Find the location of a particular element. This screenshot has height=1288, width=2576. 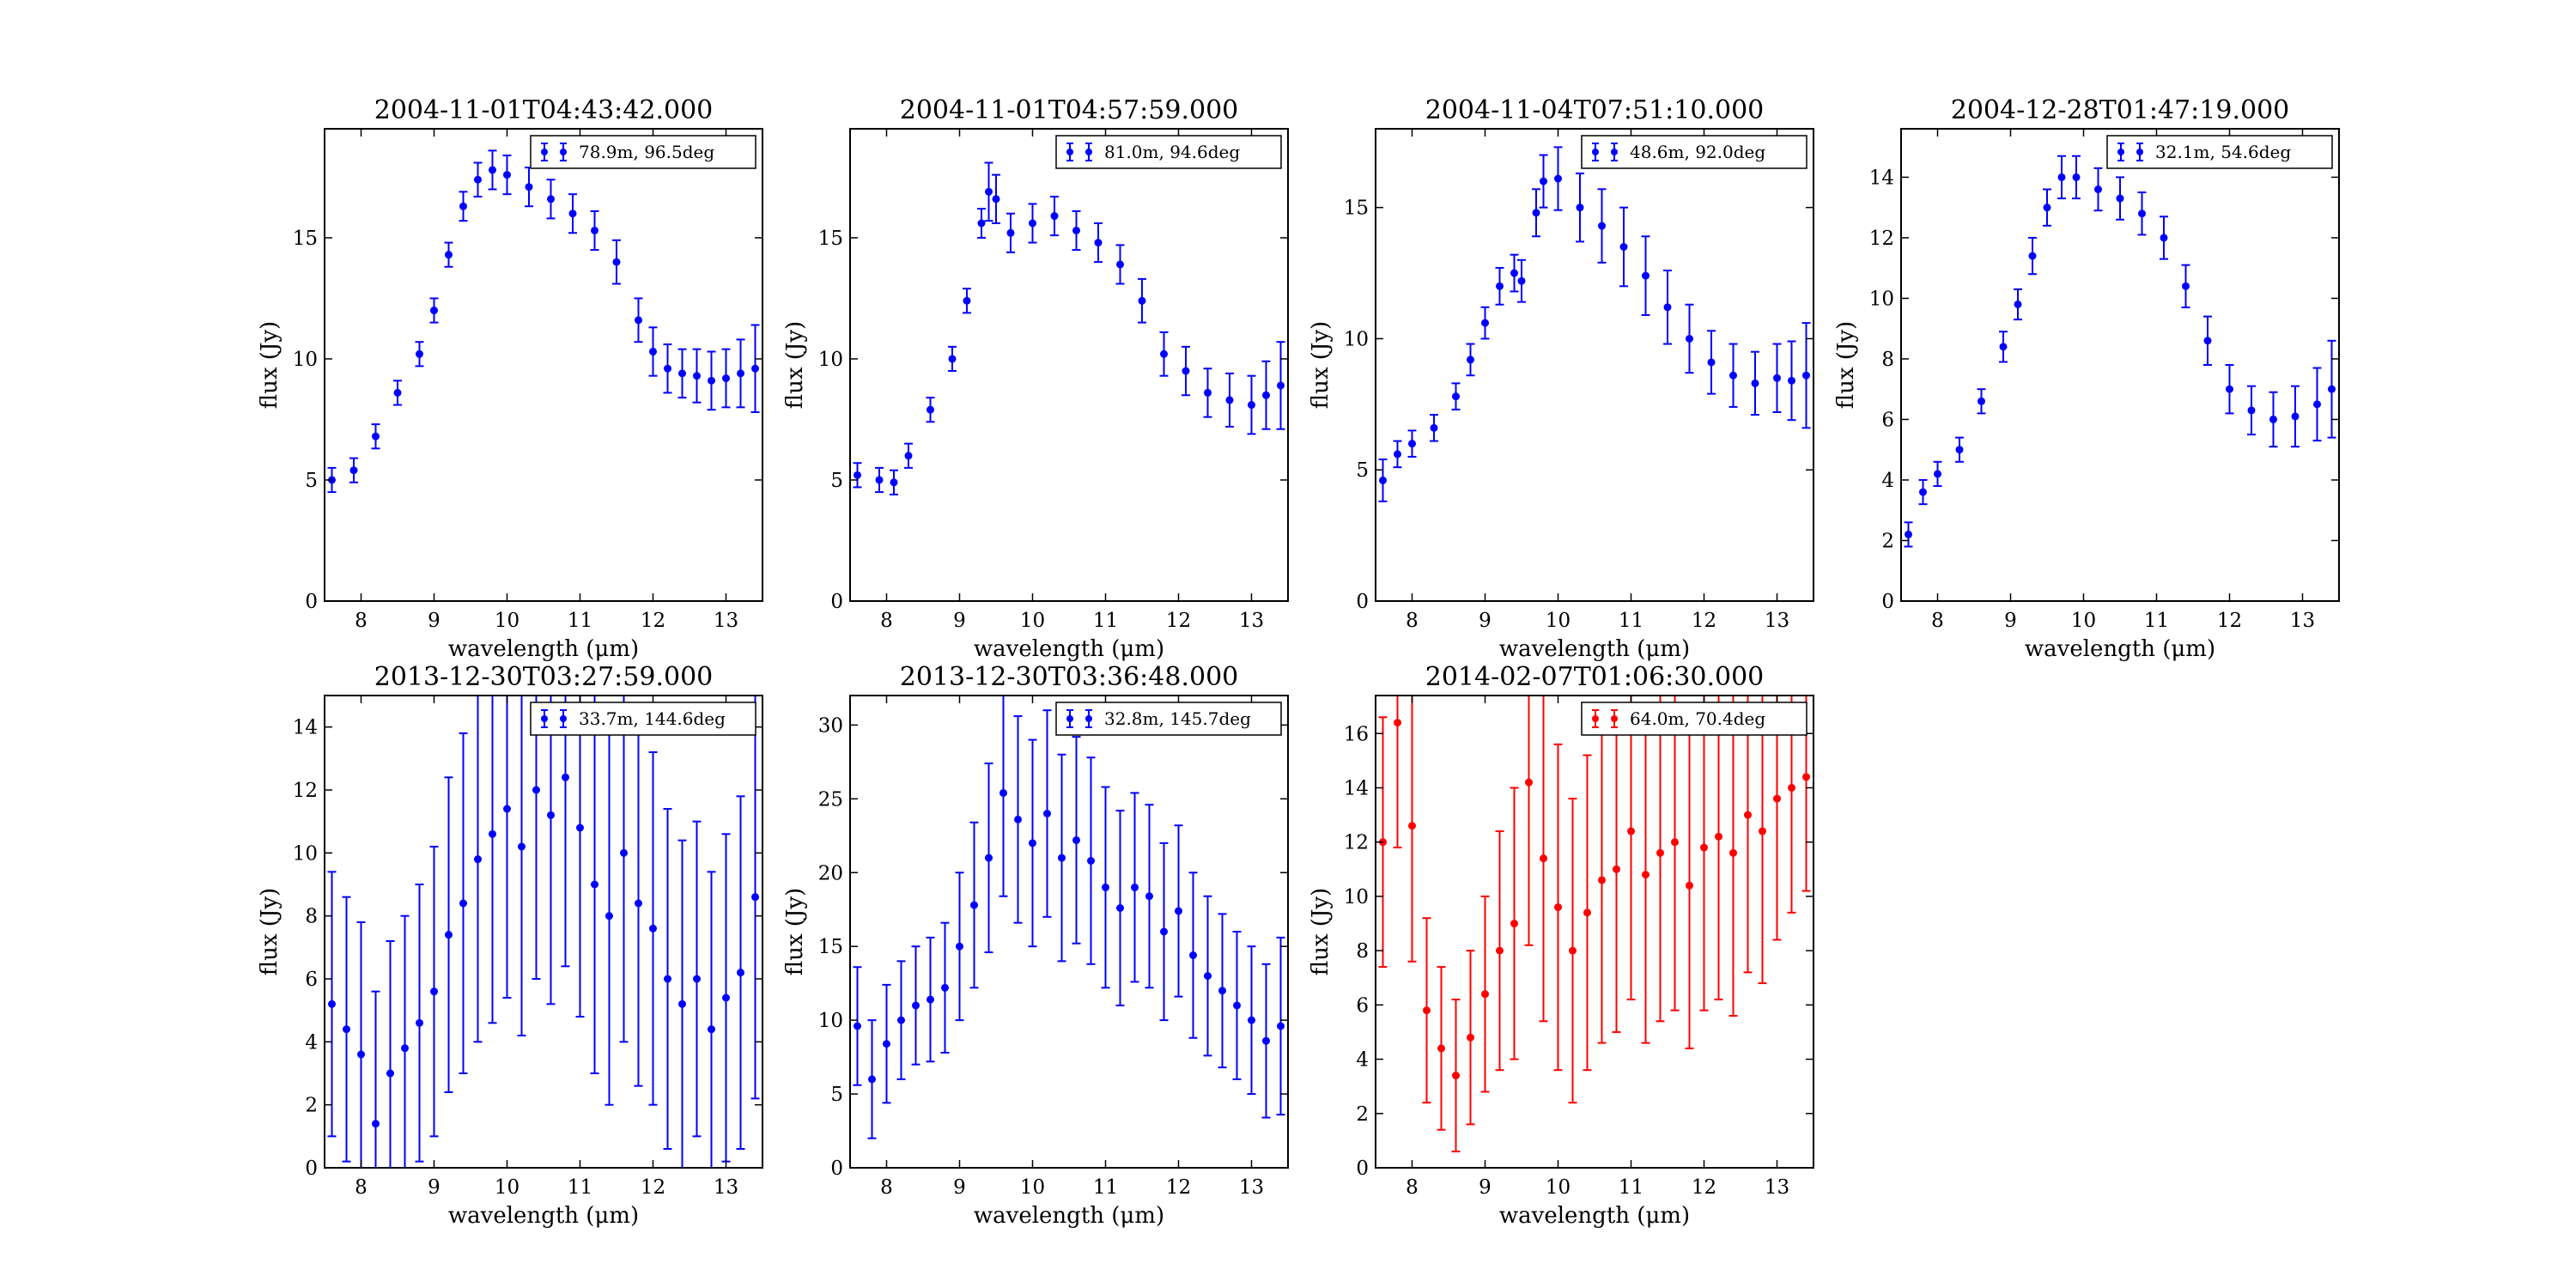

y-tick-label: 2 is located at coordinates (1363, 1114).